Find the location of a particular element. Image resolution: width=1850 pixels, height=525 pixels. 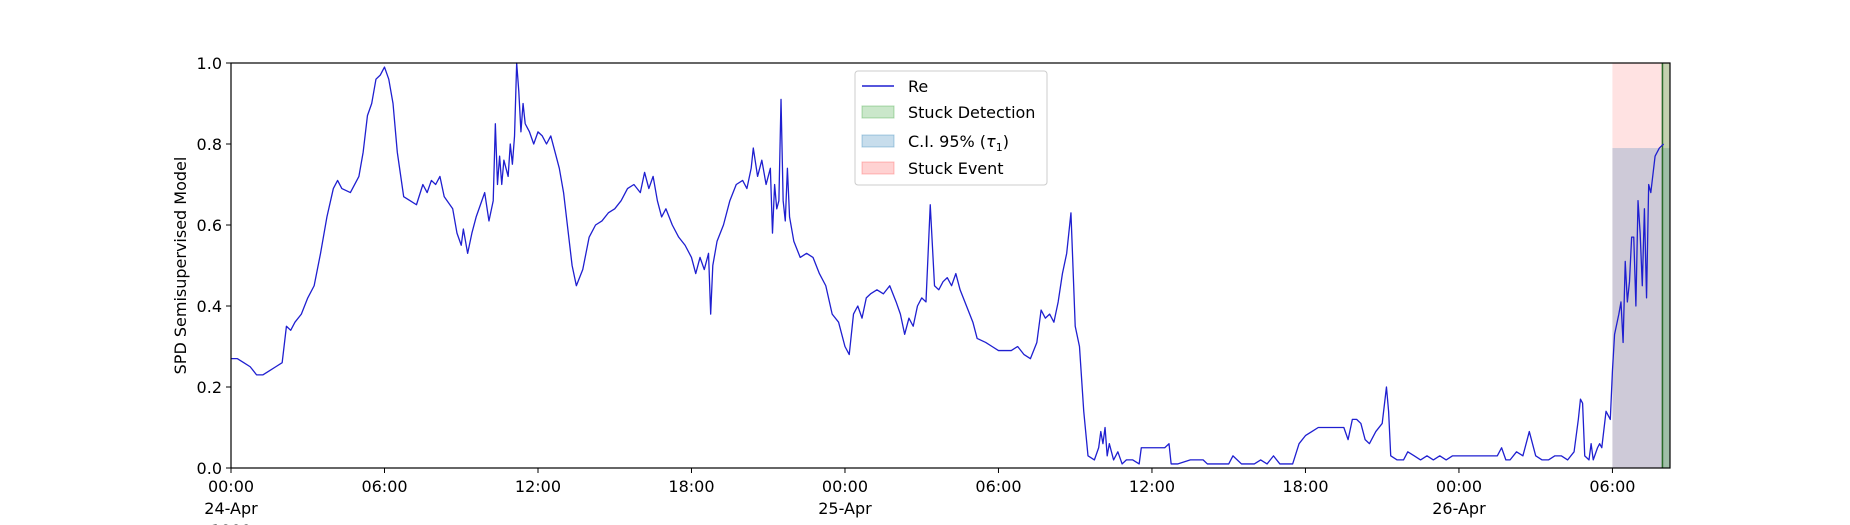

y-tick-label: 0.2 is located at coordinates (209, 387).